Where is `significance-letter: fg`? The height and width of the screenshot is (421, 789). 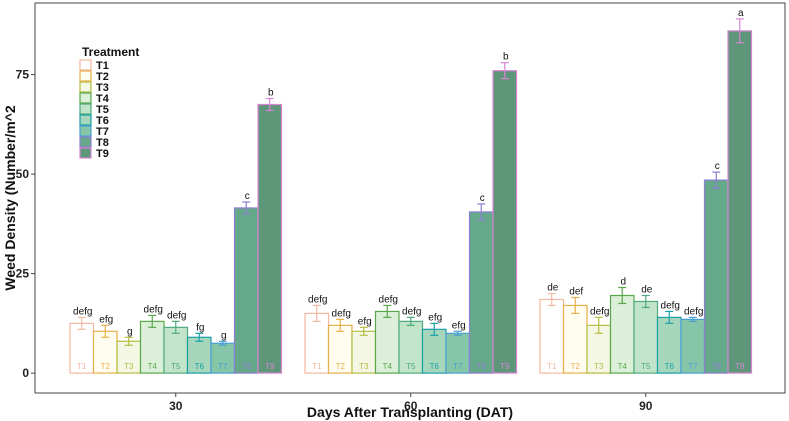 significance-letter: fg is located at coordinates (200, 327).